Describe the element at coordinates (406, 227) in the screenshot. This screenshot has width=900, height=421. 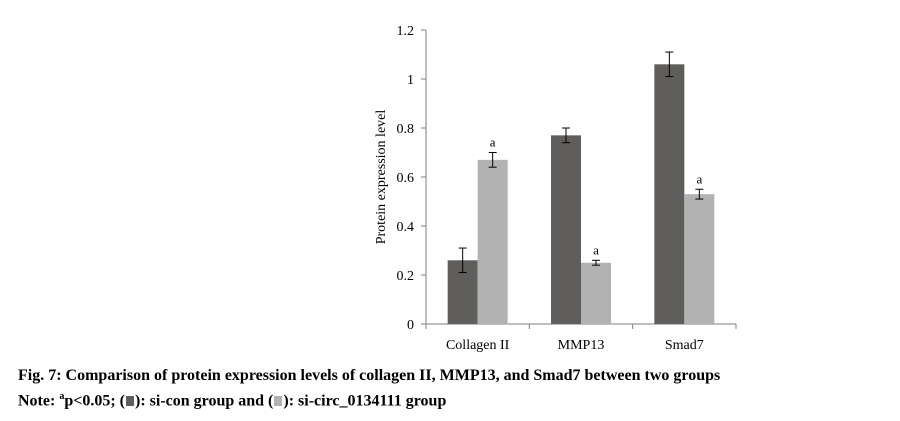
I see `y-tick-label: 0.4` at that location.